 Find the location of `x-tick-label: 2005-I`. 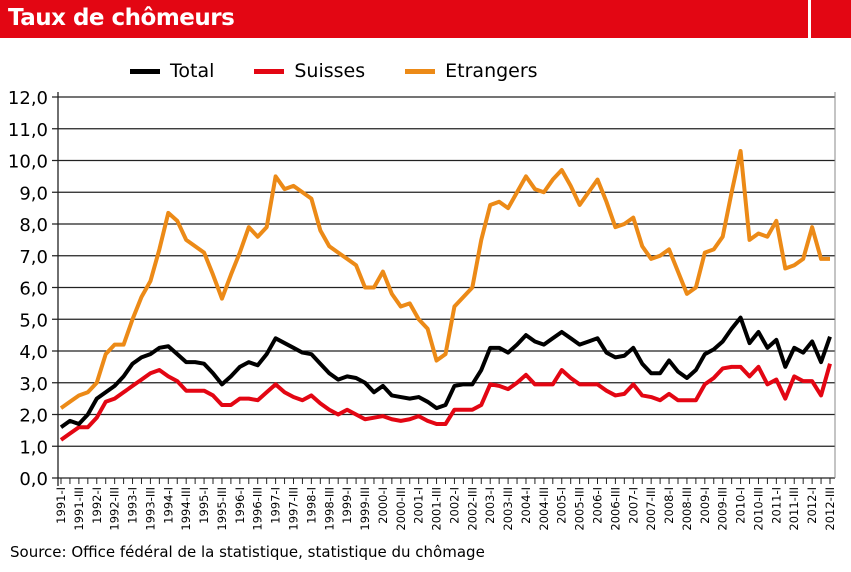

x-tick-label: 2005-I is located at coordinates (562, 505).